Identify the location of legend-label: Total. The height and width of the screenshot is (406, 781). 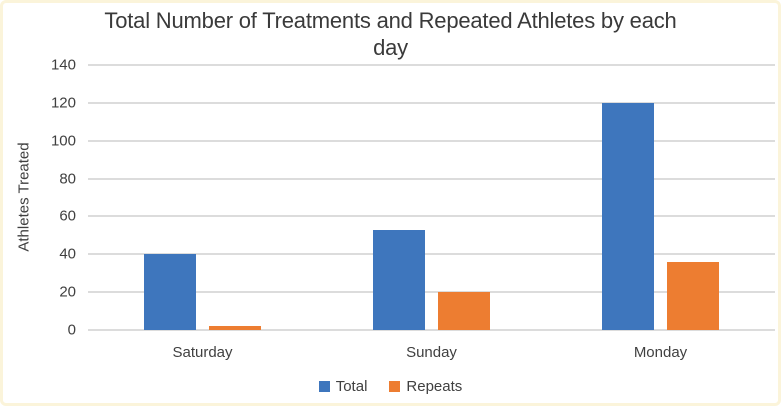
(351, 386).